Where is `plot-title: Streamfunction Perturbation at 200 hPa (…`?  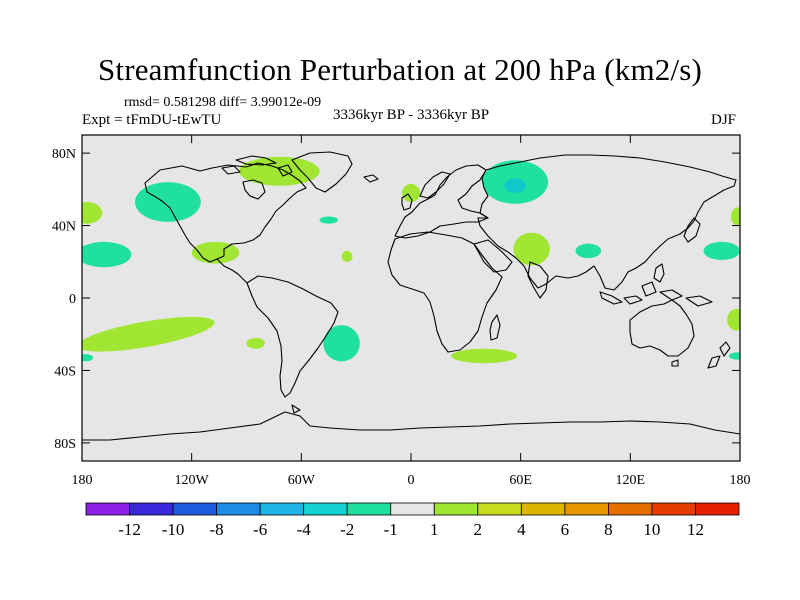
plot-title: Streamfunction Perturbation at 200 hPa (… is located at coordinates (400, 69).